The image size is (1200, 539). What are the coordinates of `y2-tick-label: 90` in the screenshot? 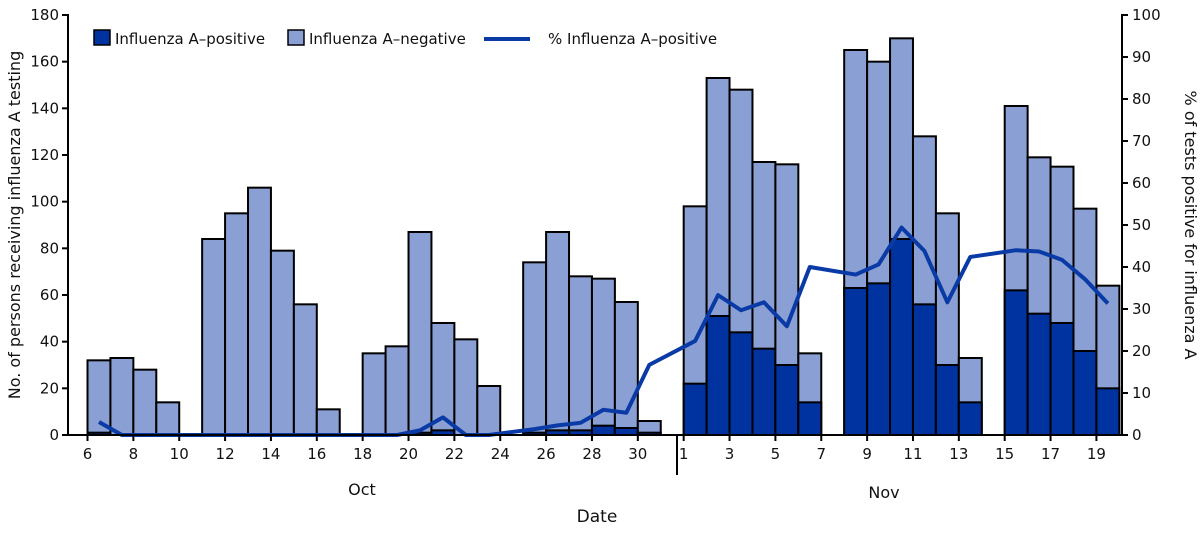 It's located at (1141, 57).